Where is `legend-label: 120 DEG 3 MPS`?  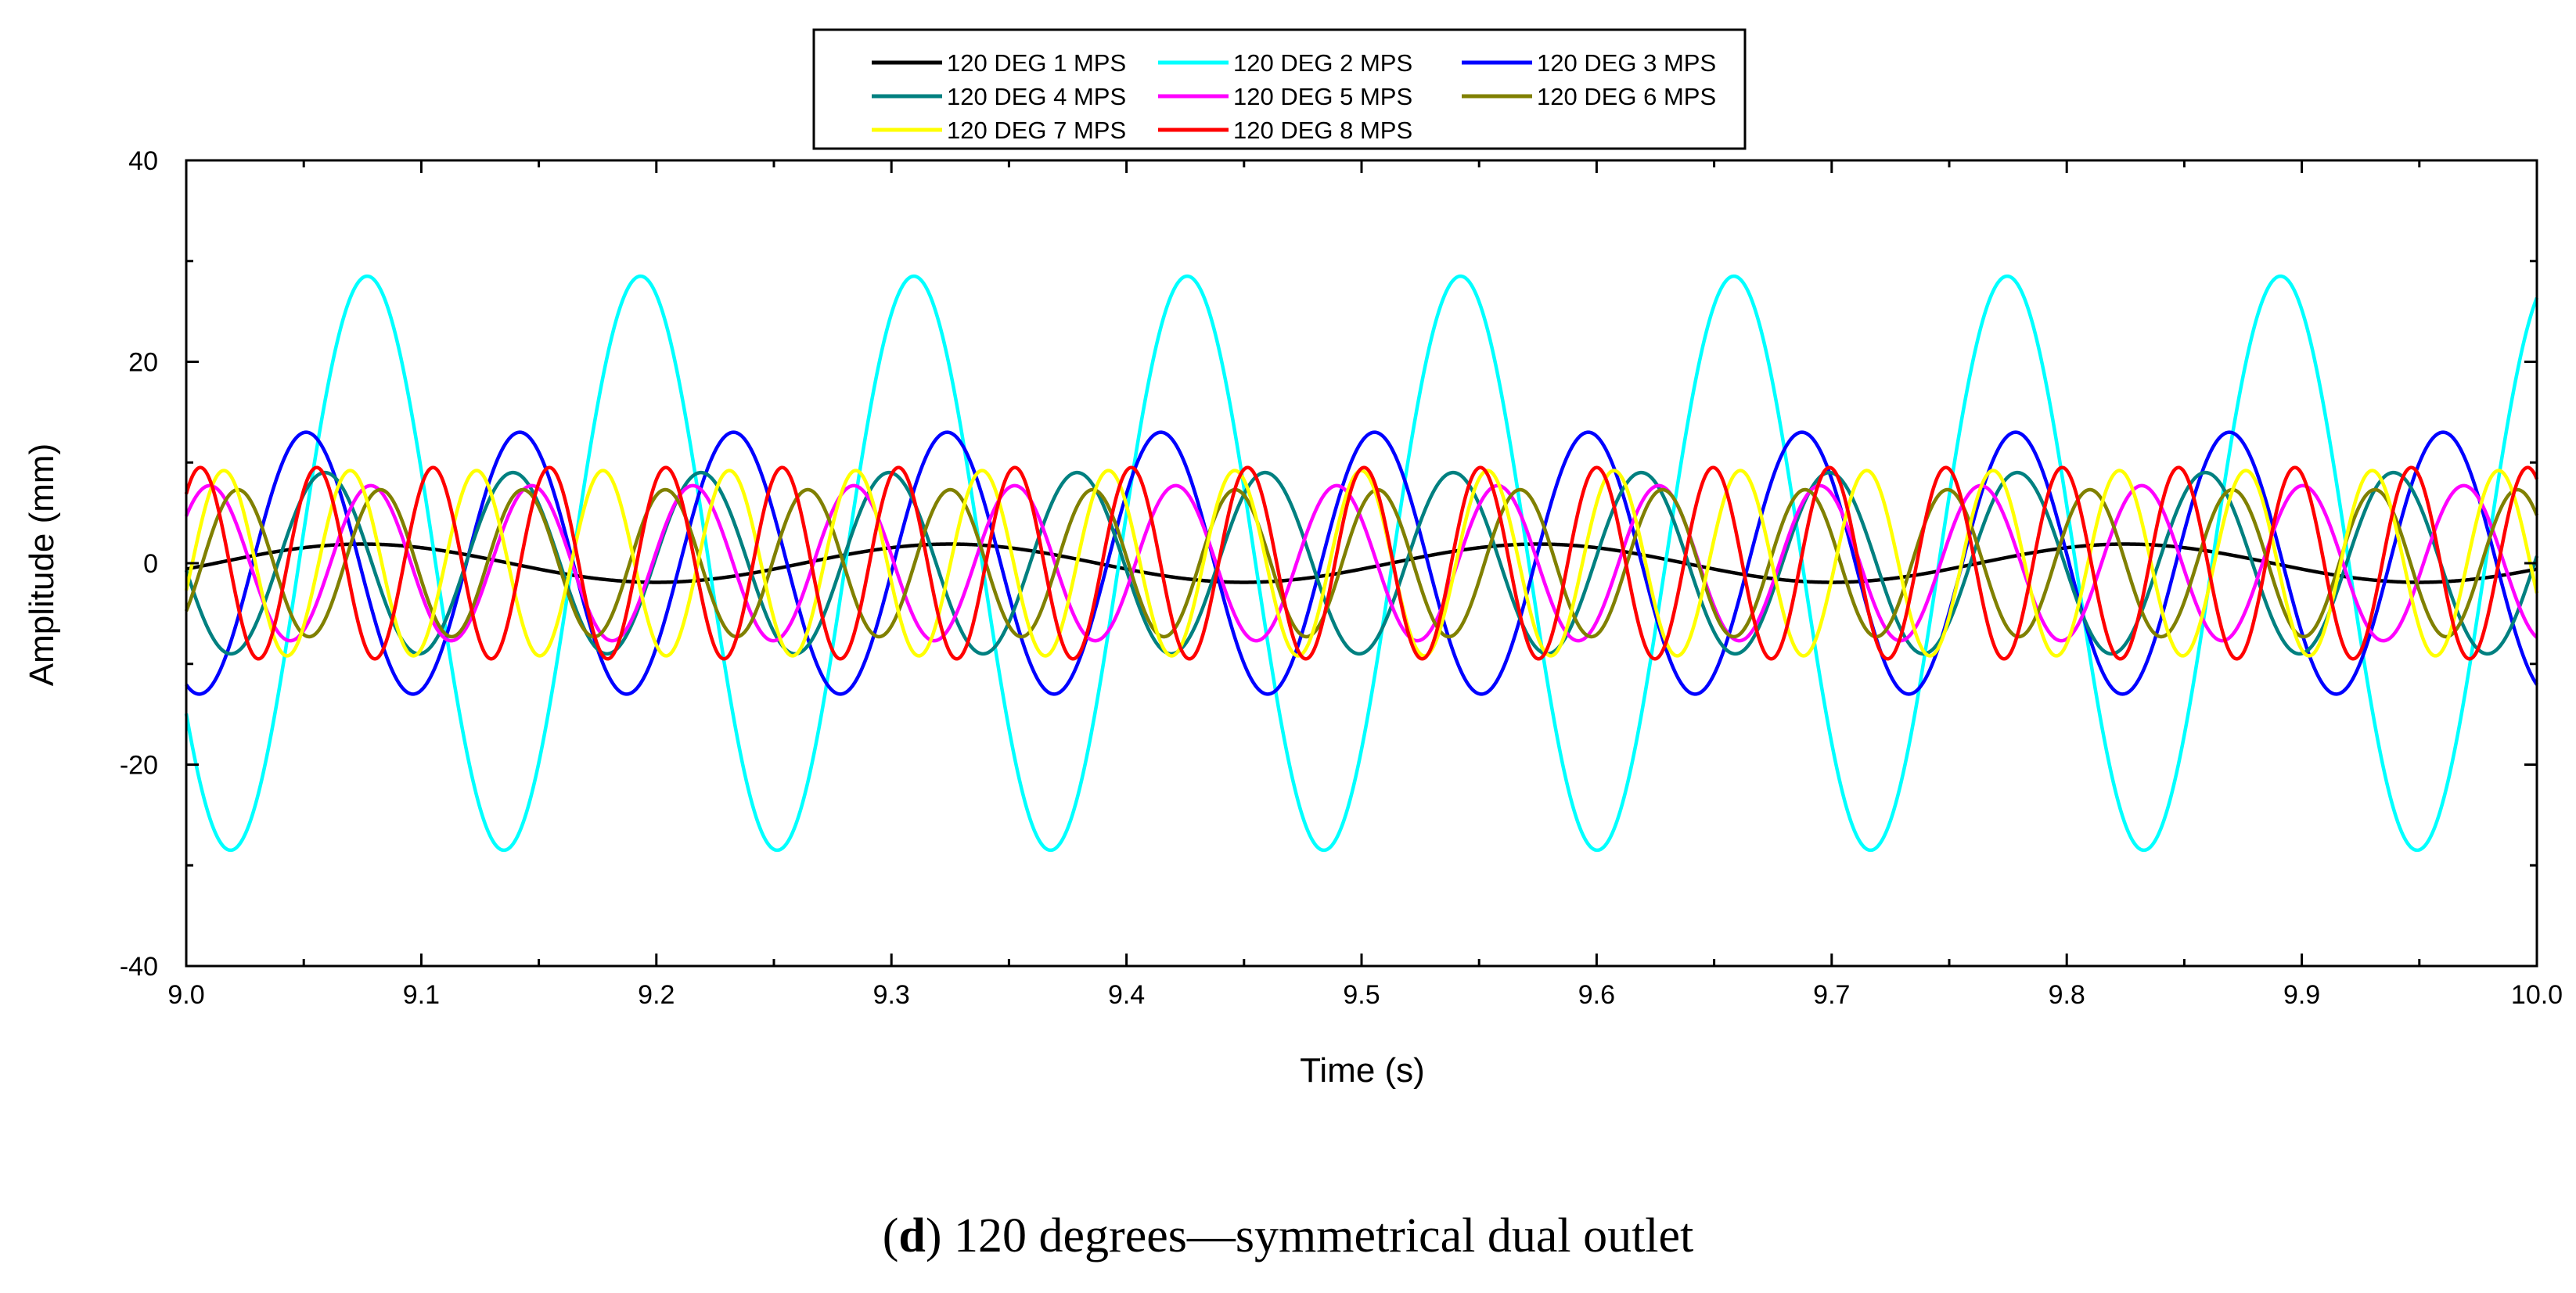
legend-label: 120 DEG 3 MPS is located at coordinates (1626, 63).